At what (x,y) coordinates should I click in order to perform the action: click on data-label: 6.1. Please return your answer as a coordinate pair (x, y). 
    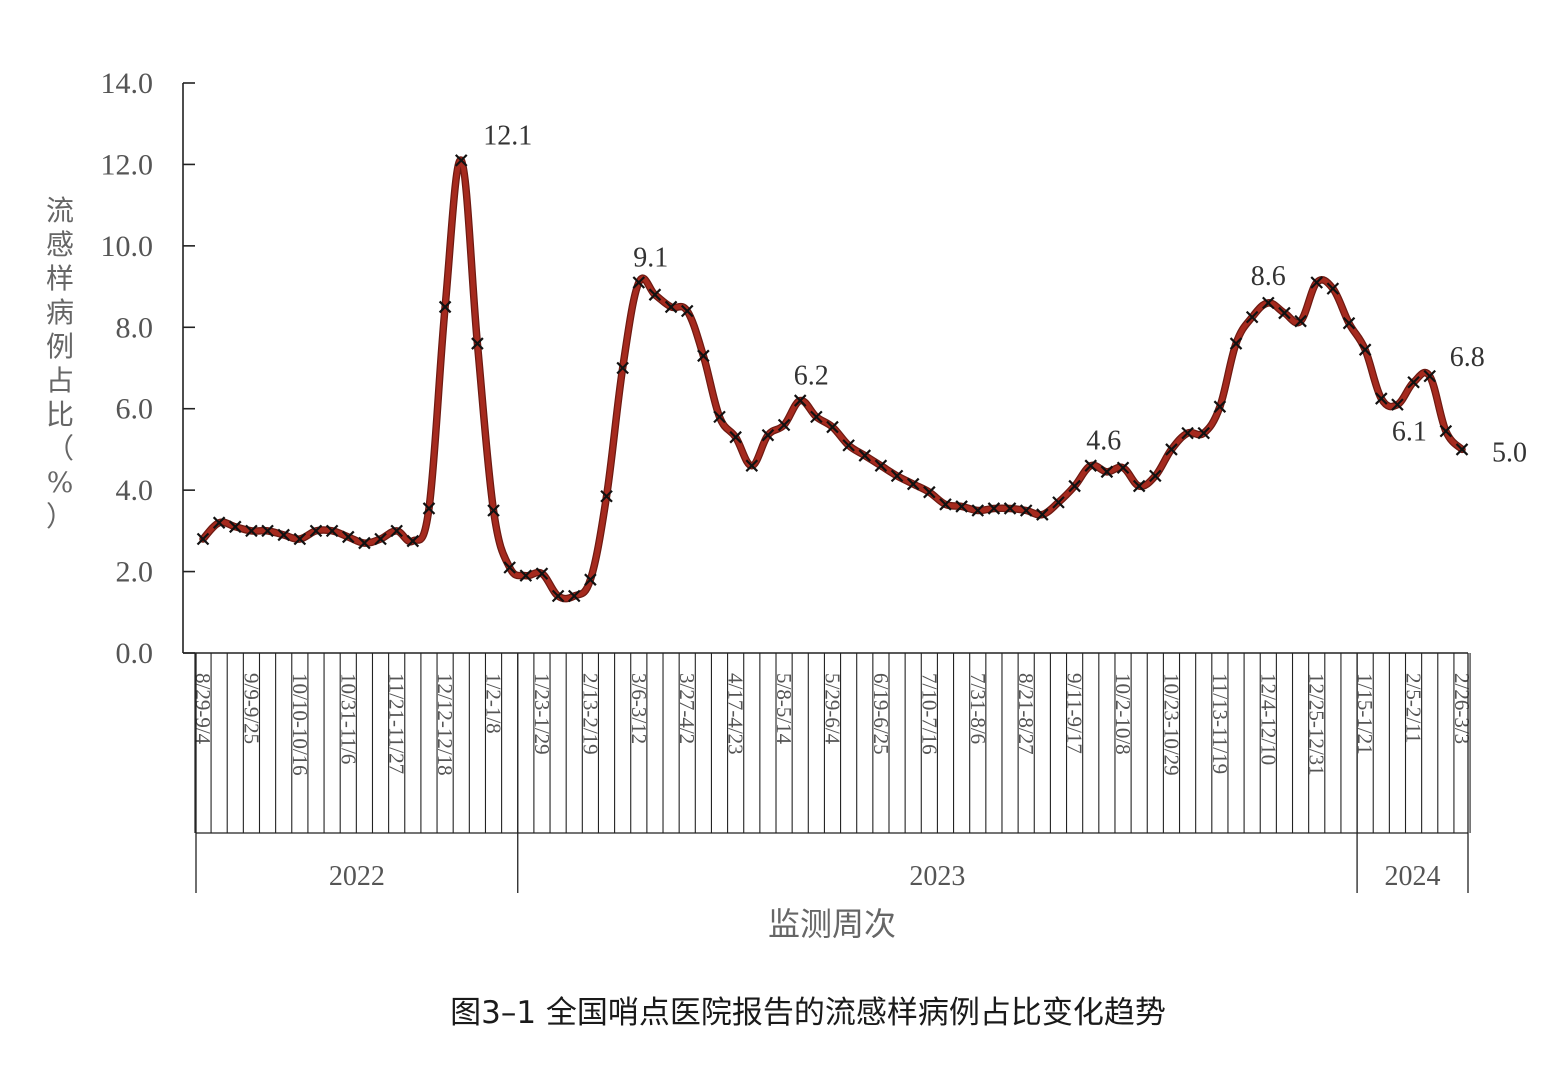
    Looking at the image, I should click on (1409, 432).